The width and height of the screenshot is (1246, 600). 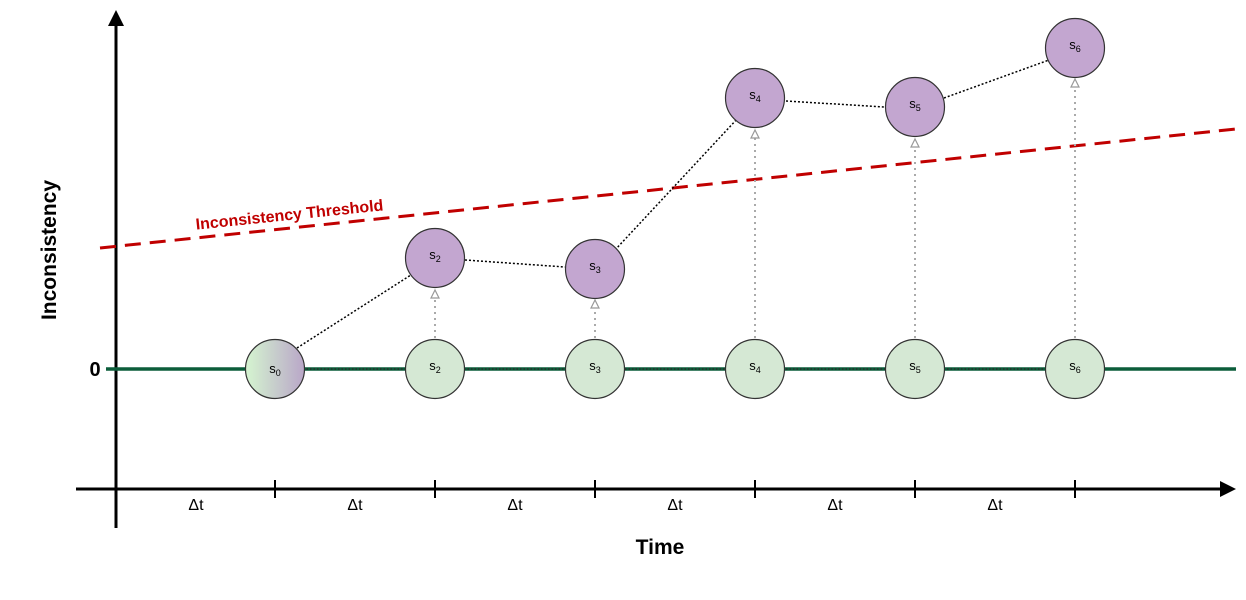 I want to click on connector-s2-s3, so click(x=515, y=263).